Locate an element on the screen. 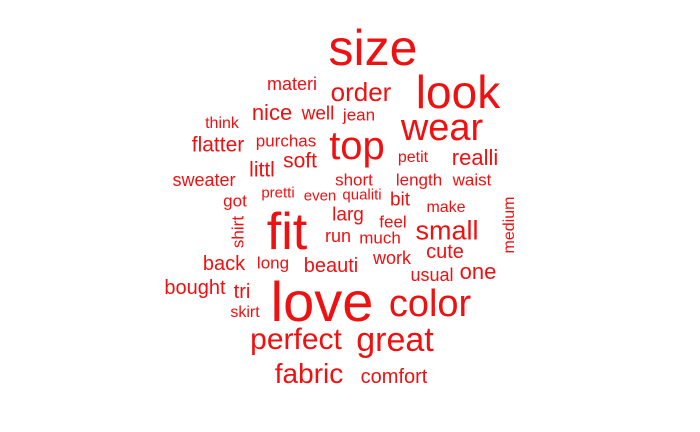  word-wear: wear is located at coordinates (442, 128).